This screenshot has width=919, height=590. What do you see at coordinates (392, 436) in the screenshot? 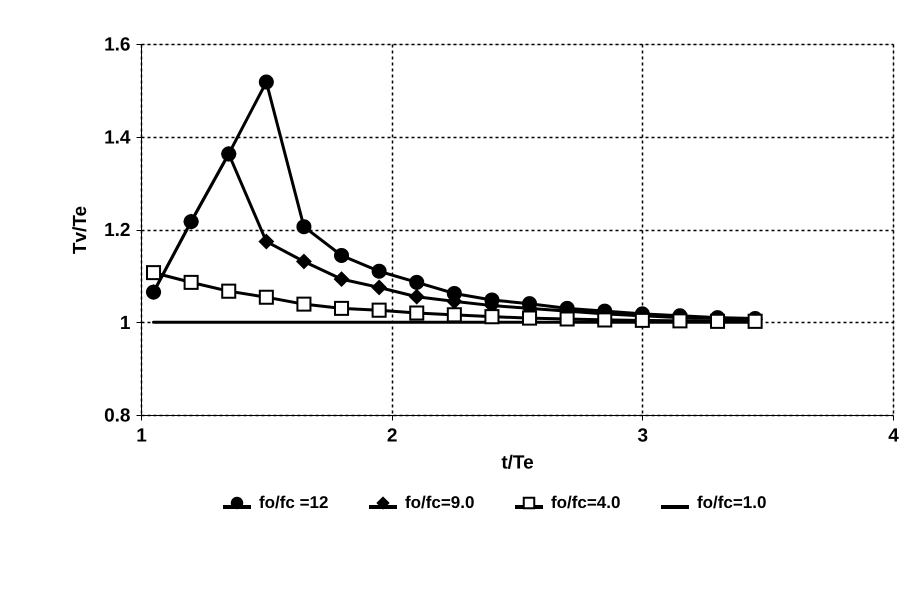
I see `x-tick-label: 2` at bounding box center [392, 436].